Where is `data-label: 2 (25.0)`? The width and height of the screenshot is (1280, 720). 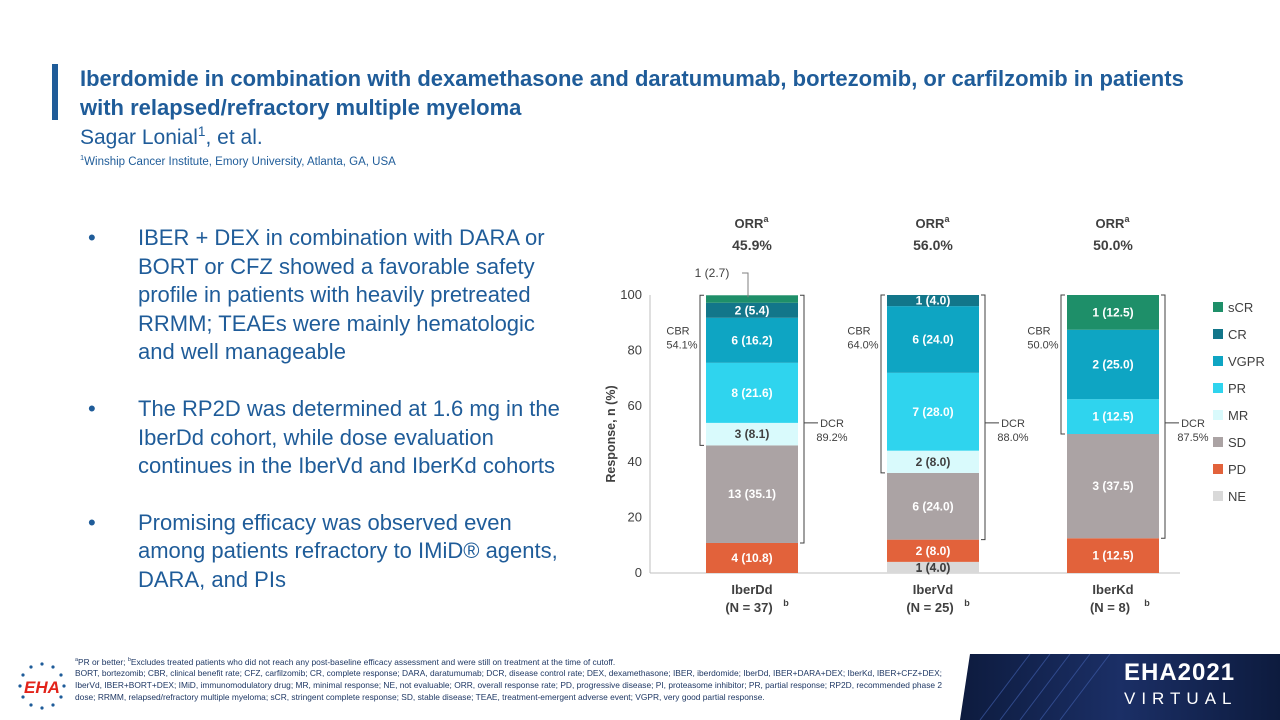 data-label: 2 (25.0) is located at coordinates (1112, 365).